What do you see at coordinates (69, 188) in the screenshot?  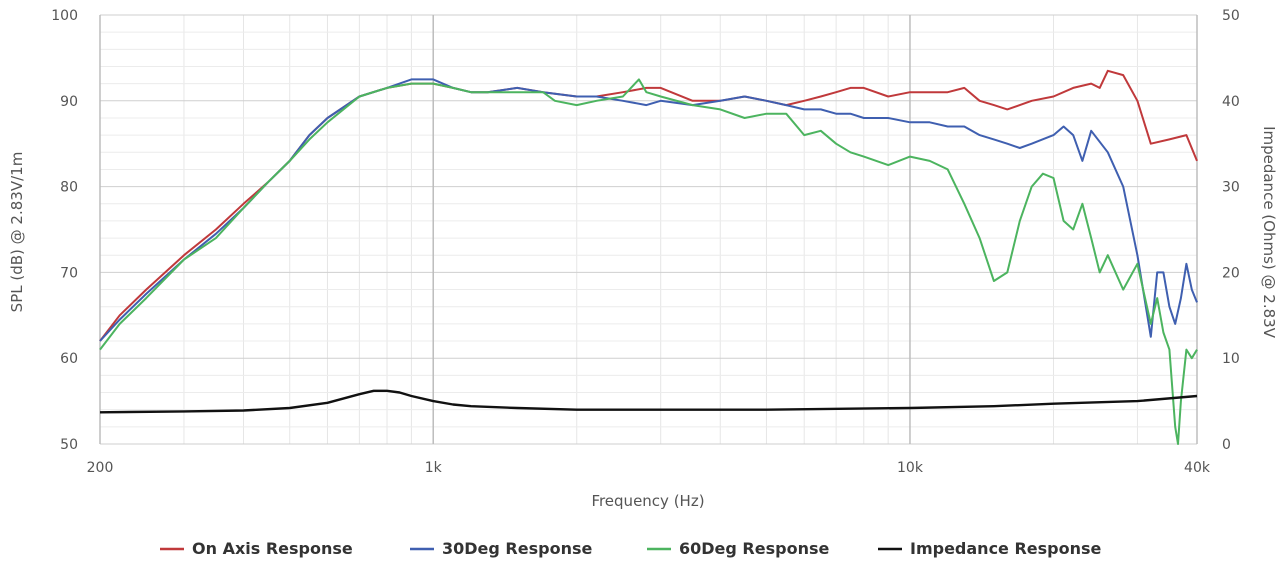 I see `y-left-tick-label: 80` at bounding box center [69, 188].